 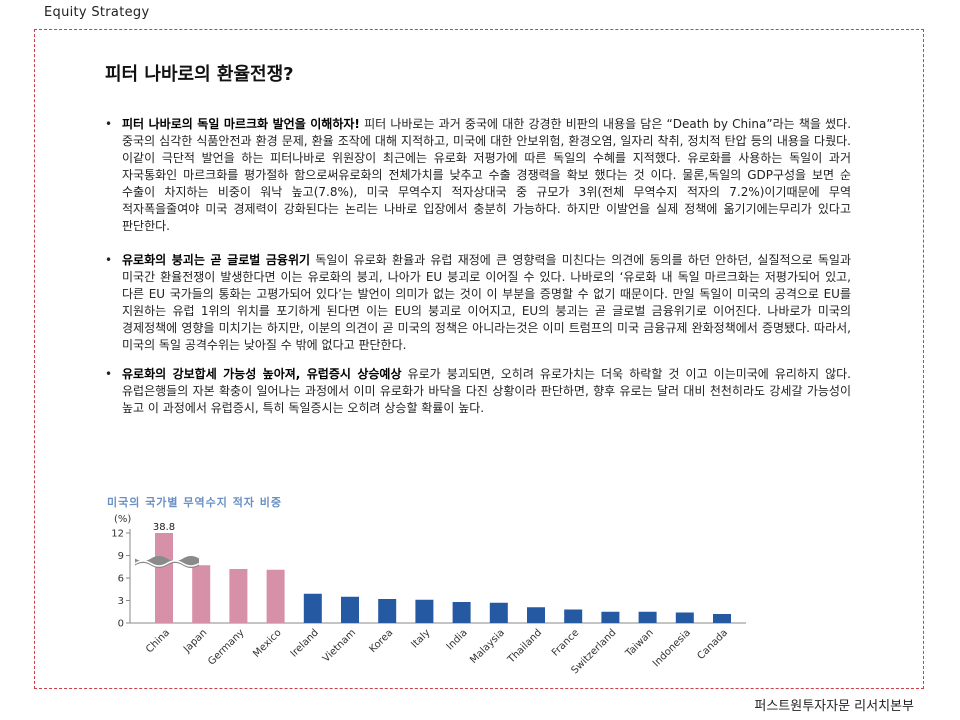 I want to click on bullet-heading: 피터 나바로의 독일 마르크화 발언을 이해하자!, so click(x=241, y=124).